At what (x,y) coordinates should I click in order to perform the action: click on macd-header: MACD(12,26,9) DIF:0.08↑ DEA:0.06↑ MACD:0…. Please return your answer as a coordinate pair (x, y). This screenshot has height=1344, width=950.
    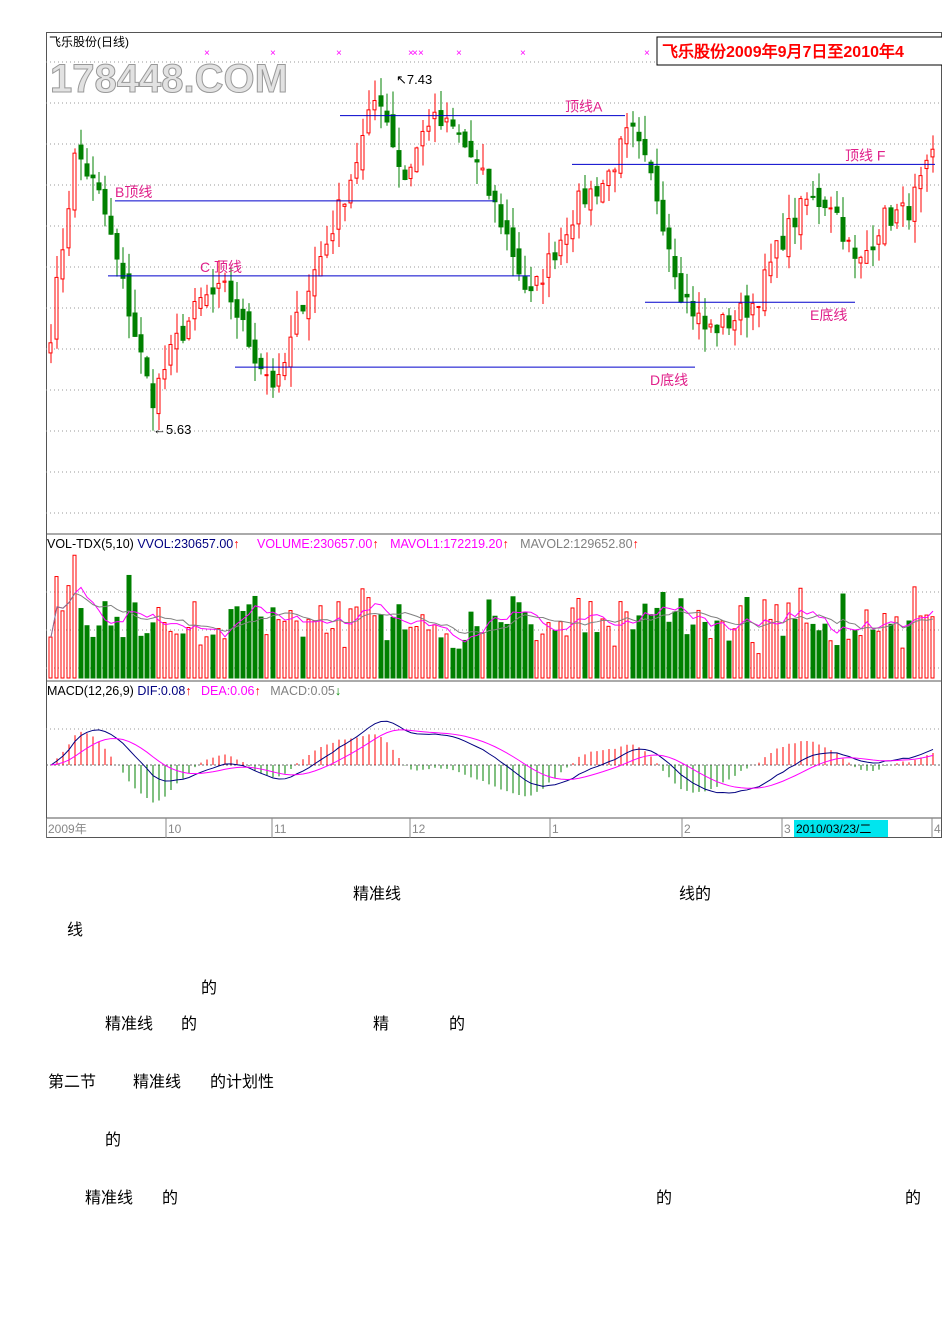
    Looking at the image, I should click on (194, 691).